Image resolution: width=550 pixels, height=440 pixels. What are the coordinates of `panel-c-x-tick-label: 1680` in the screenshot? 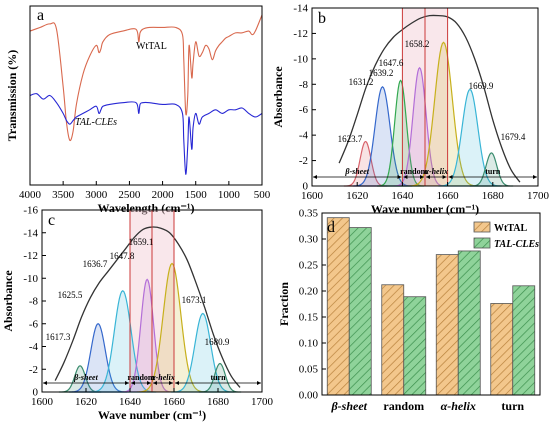 It's located at (218, 402).